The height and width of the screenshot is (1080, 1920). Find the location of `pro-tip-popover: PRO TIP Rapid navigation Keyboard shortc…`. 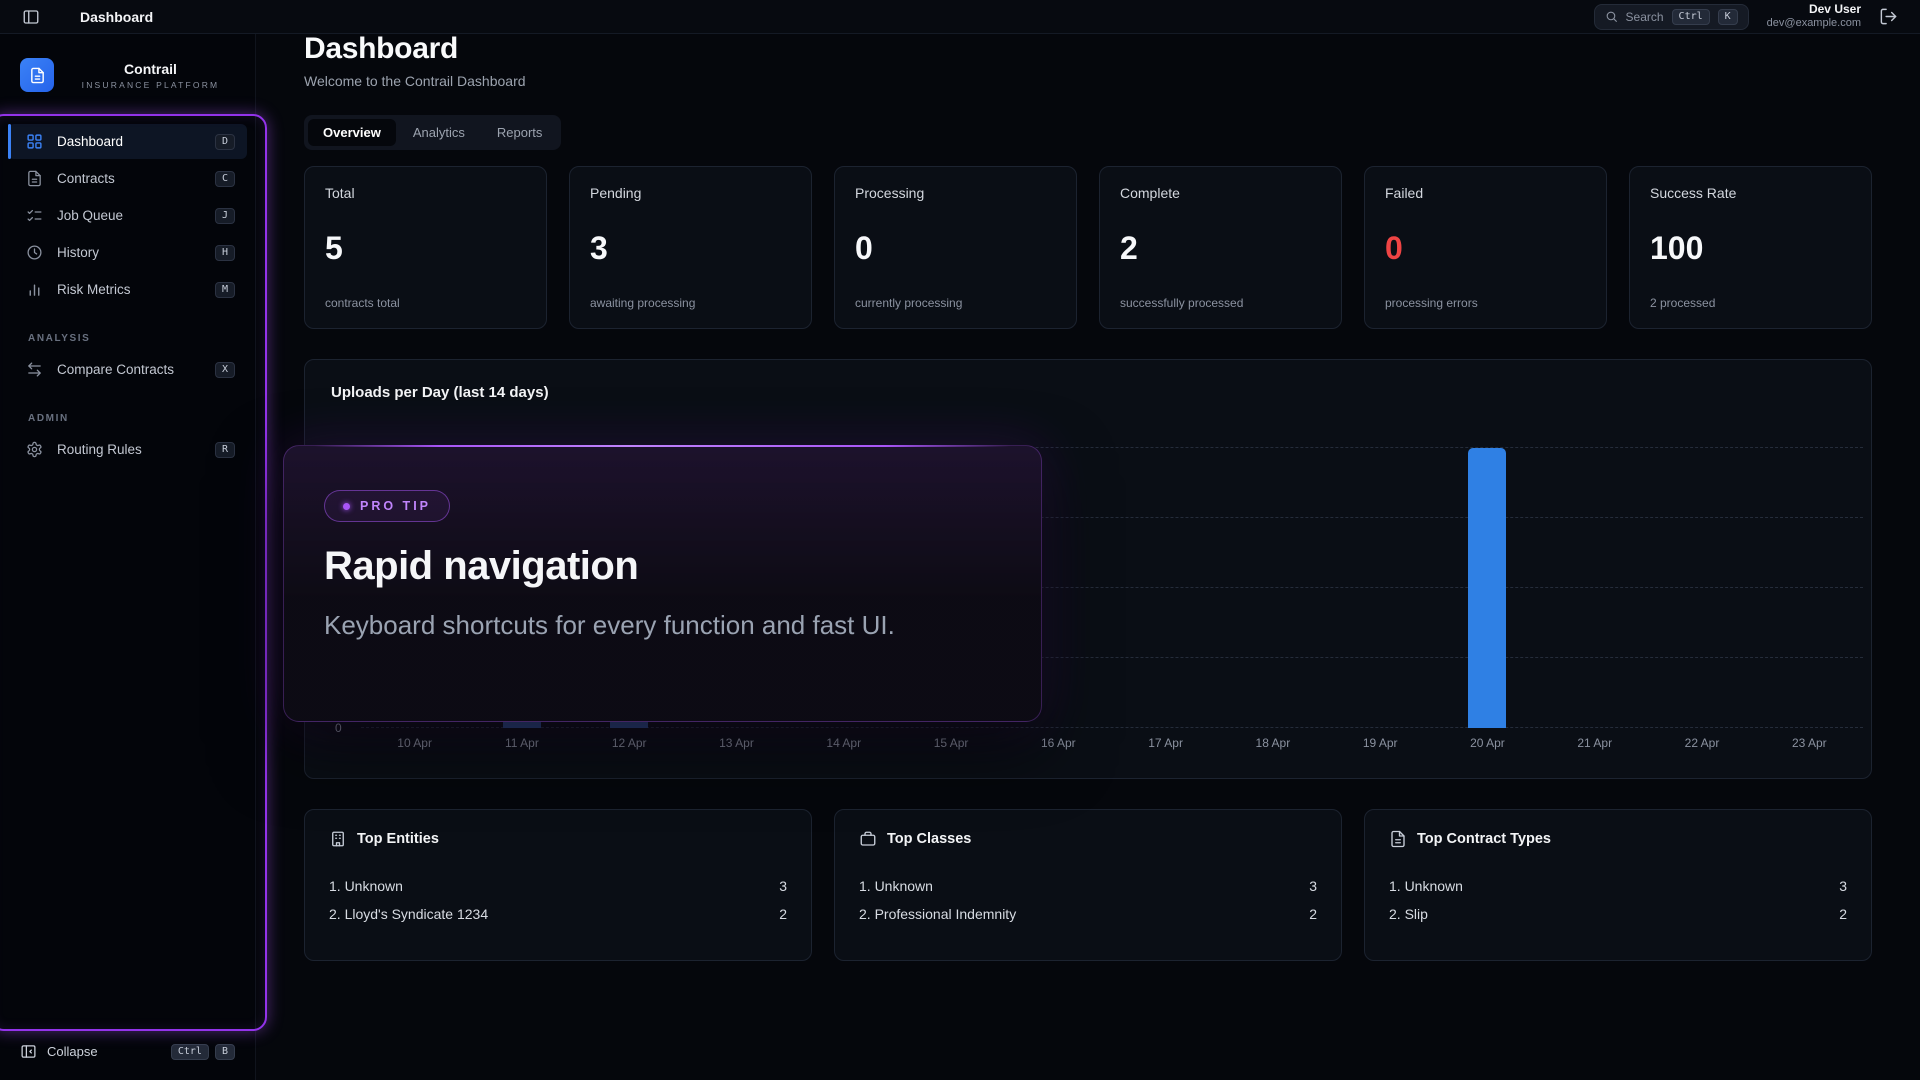

pro-tip-popover: PRO TIP Rapid navigation Keyboard shortc… is located at coordinates (662, 583).